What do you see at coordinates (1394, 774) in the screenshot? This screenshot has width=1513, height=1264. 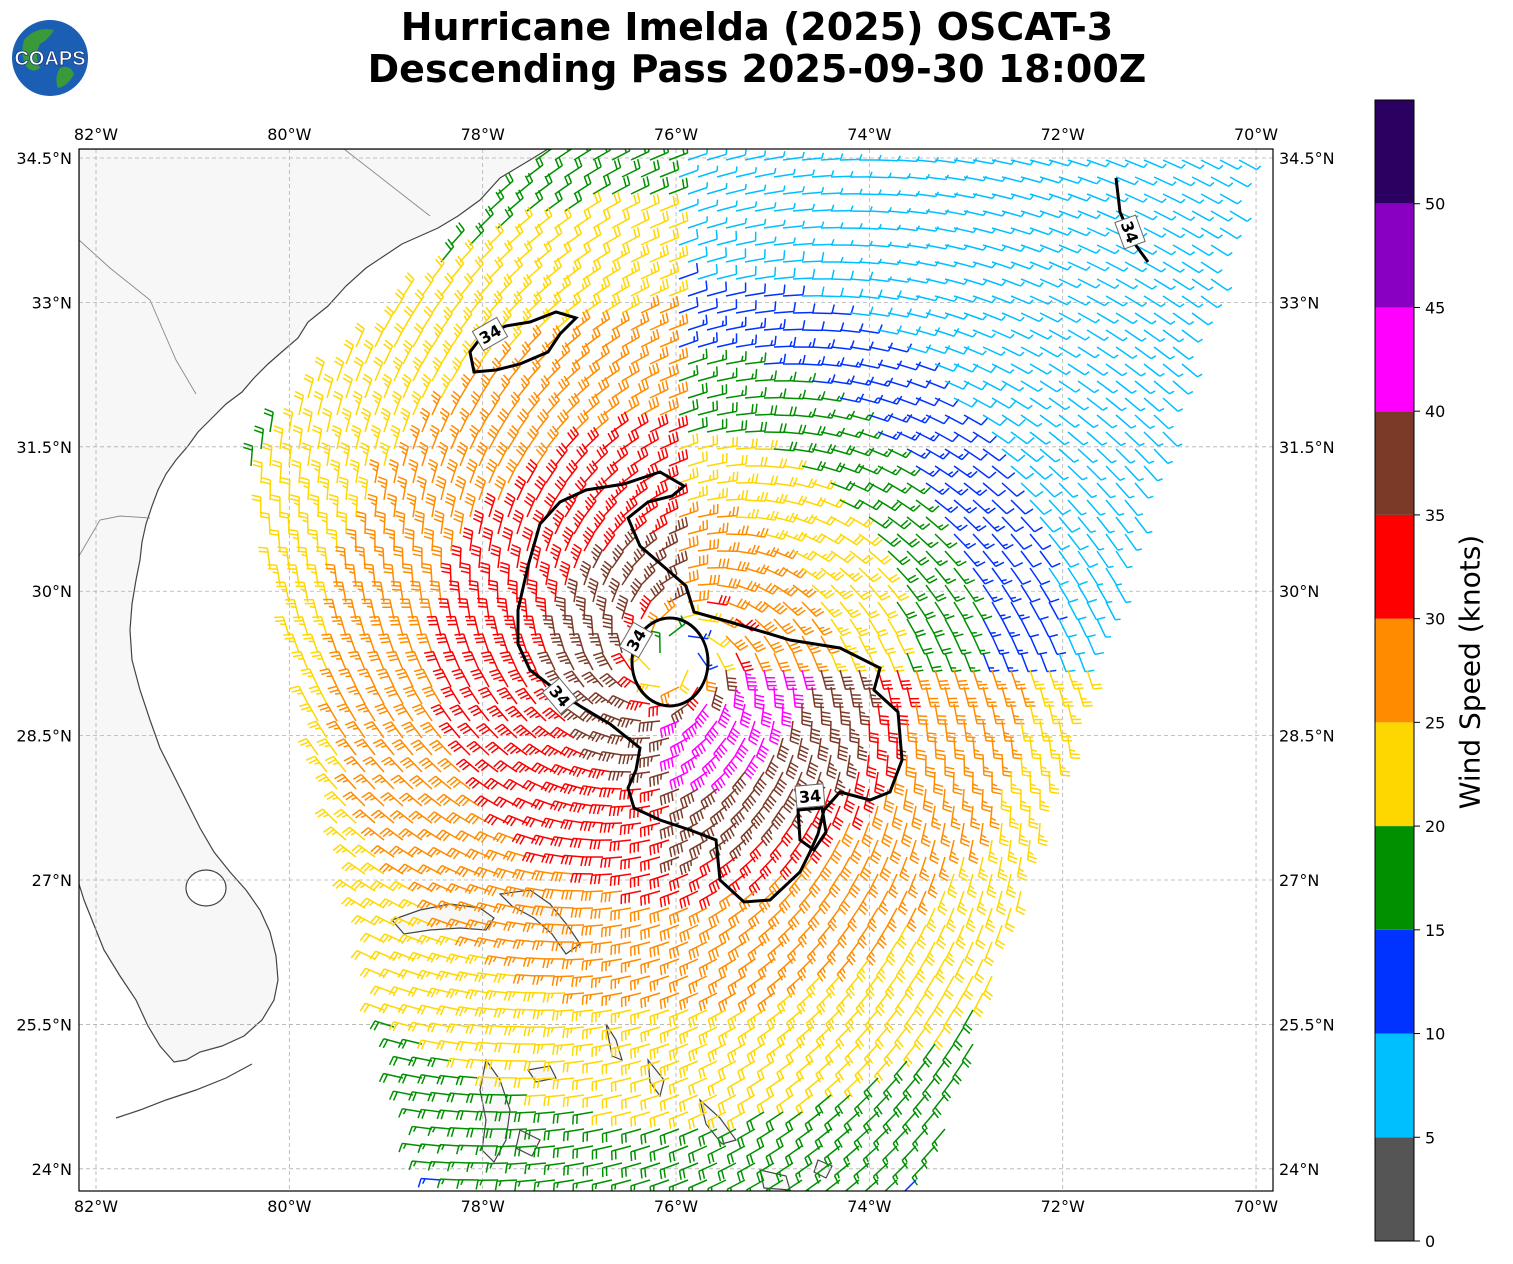 I see `colorbar-bin` at bounding box center [1394, 774].